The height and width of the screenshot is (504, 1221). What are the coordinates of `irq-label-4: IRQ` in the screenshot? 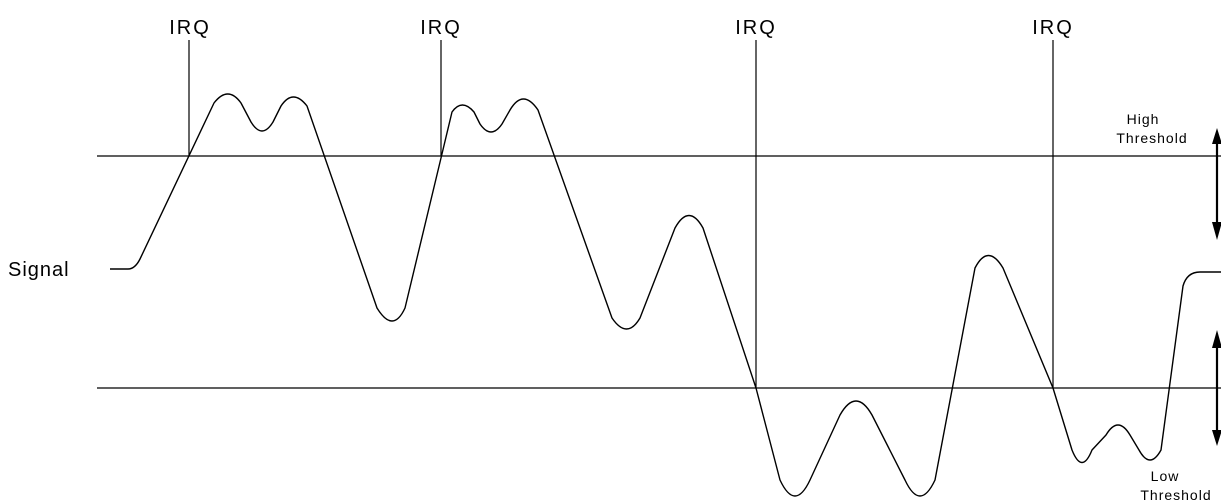 It's located at (1053, 28).